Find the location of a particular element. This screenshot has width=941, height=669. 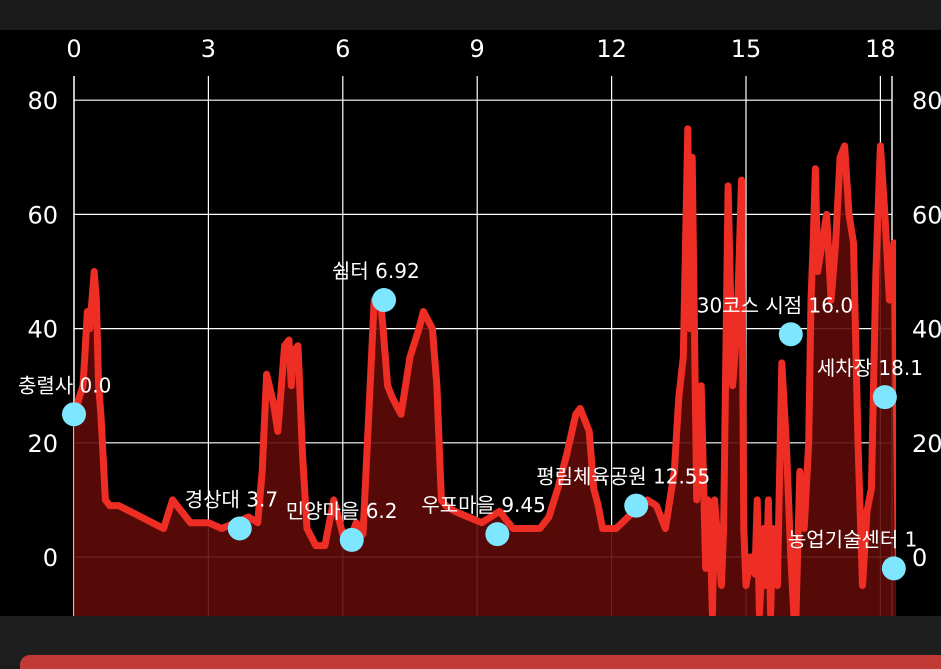

x-tick-label: 6 is located at coordinates (342, 49).